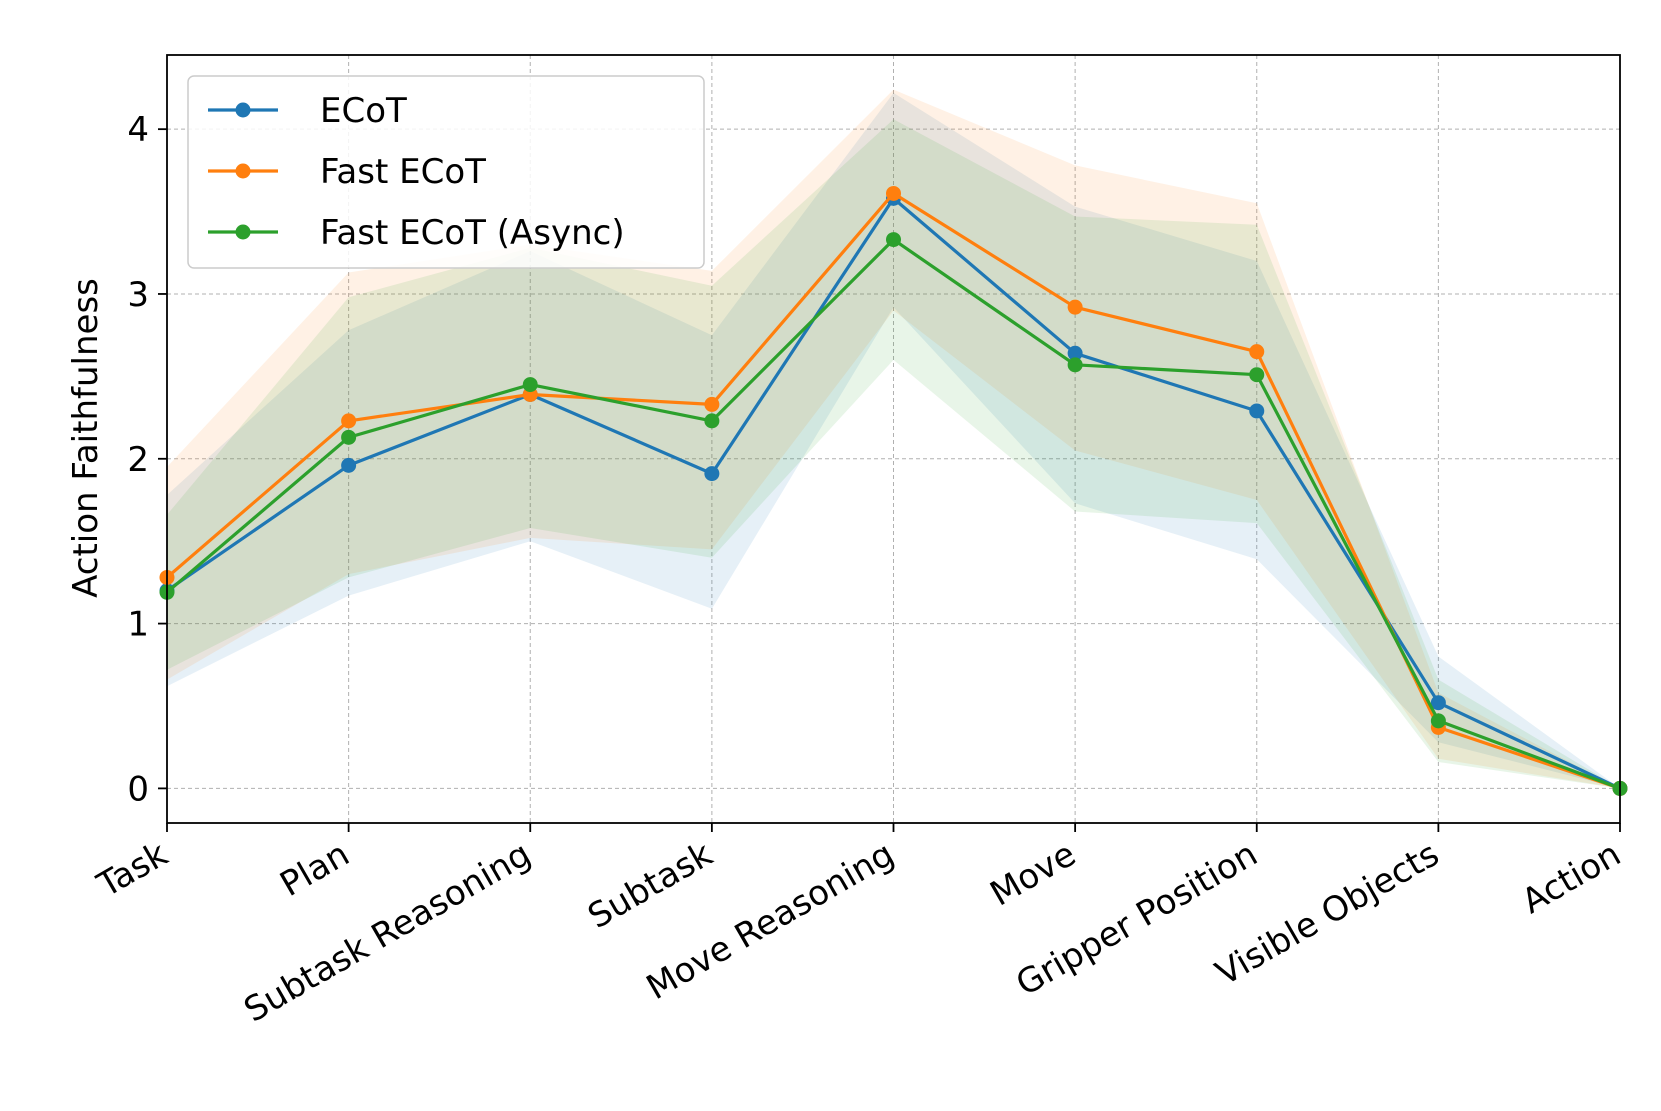  What do you see at coordinates (314, 869) in the screenshot?
I see `x-tick-label: Plan` at bounding box center [314, 869].